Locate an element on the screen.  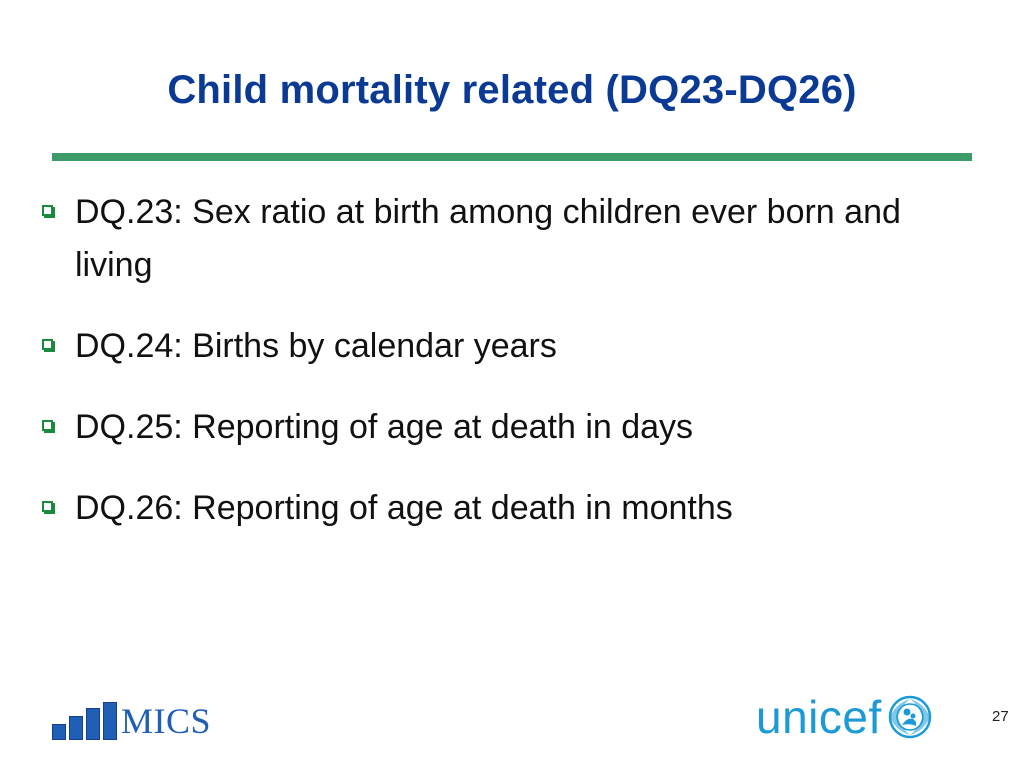
unicef-emblem-icon is located at coordinates (909, 717).